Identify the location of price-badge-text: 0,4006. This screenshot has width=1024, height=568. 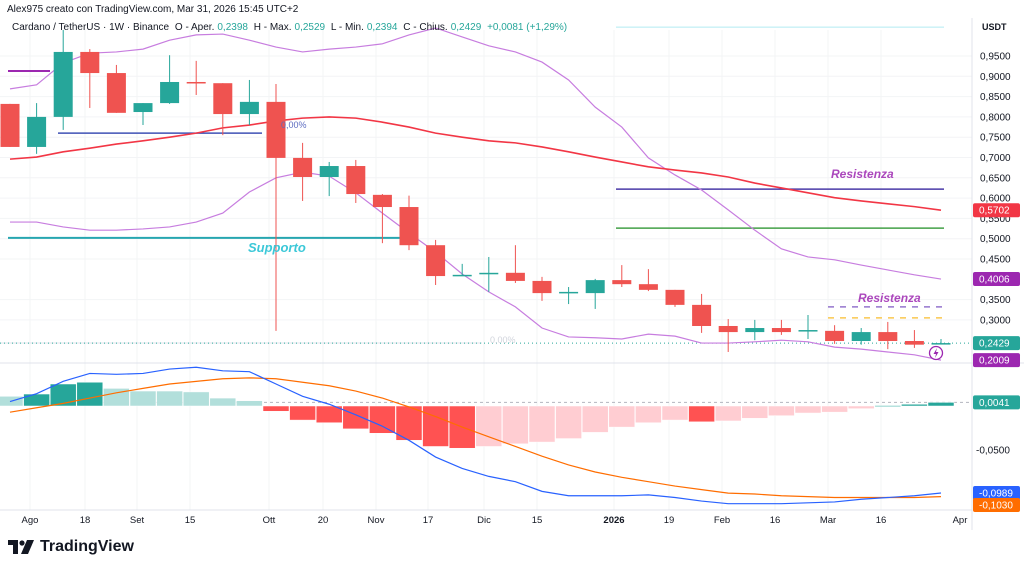
(994, 280).